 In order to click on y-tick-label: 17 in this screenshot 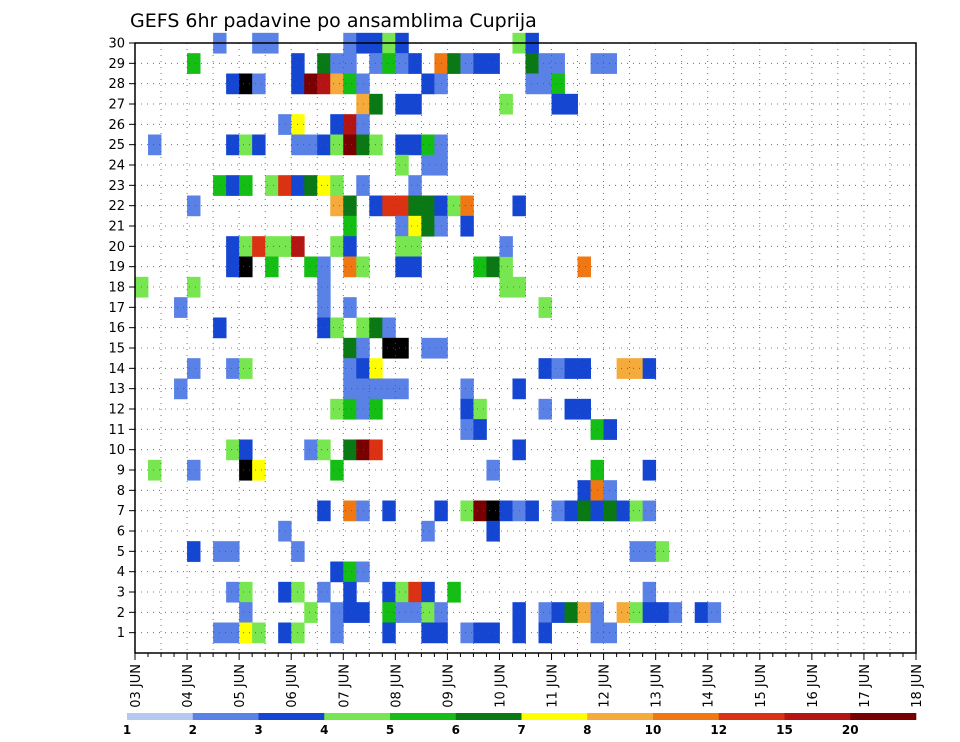, I will do `click(116, 308)`.